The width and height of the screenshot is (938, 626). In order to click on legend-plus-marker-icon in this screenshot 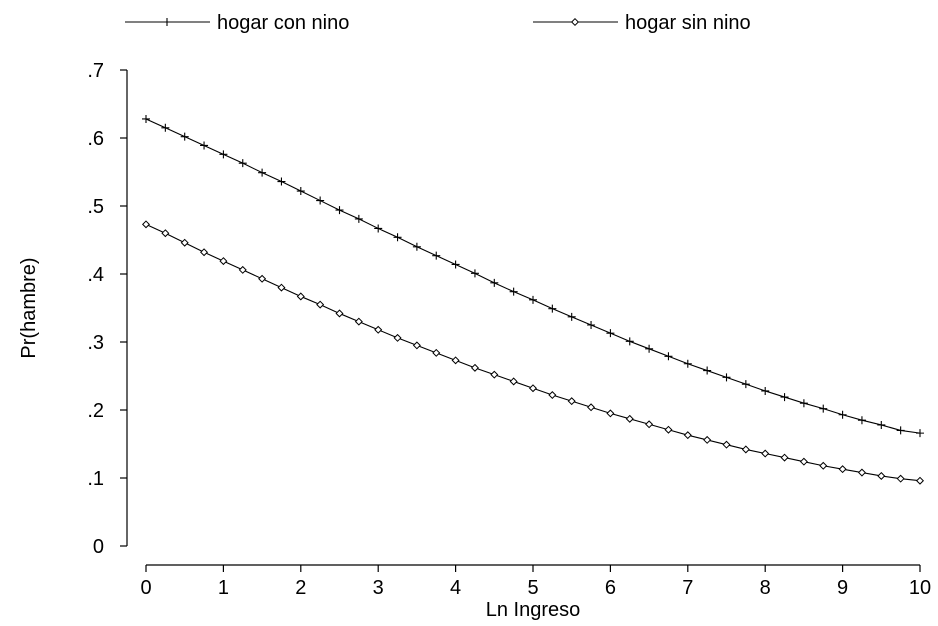, I will do `click(167, 22)`.